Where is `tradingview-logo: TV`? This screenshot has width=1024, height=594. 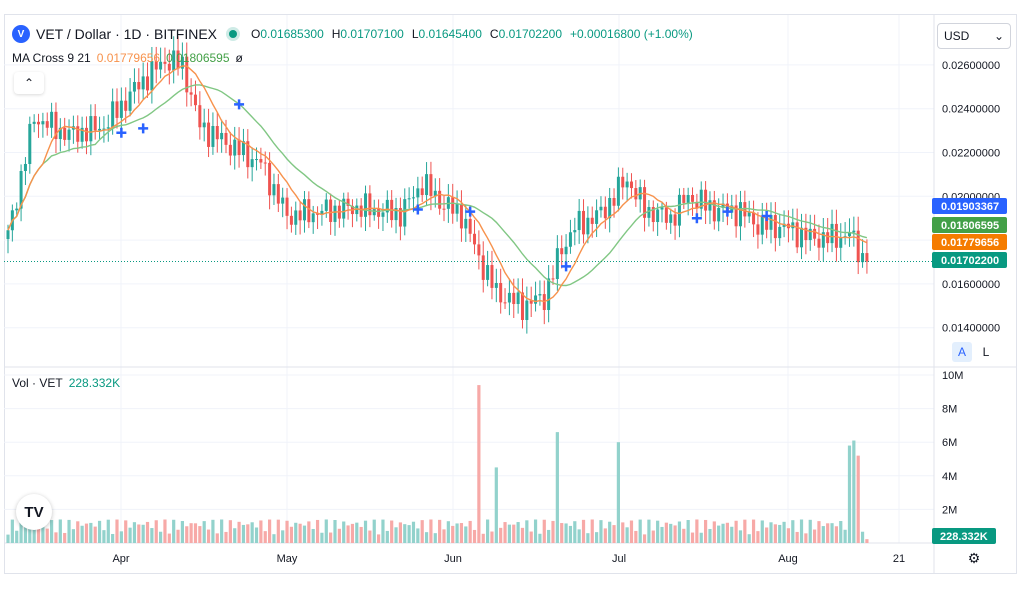
tradingview-logo: TV is located at coordinates (34, 512).